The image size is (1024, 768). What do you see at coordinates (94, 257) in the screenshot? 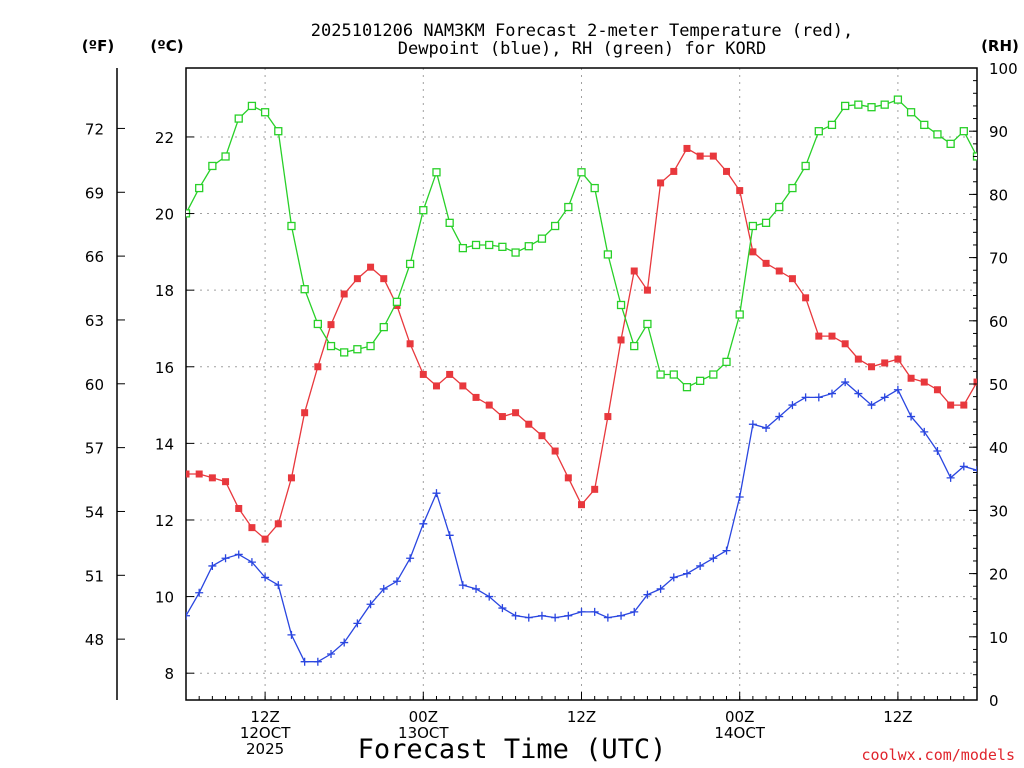
I see `tick-label-f-66: 66` at bounding box center [94, 257].